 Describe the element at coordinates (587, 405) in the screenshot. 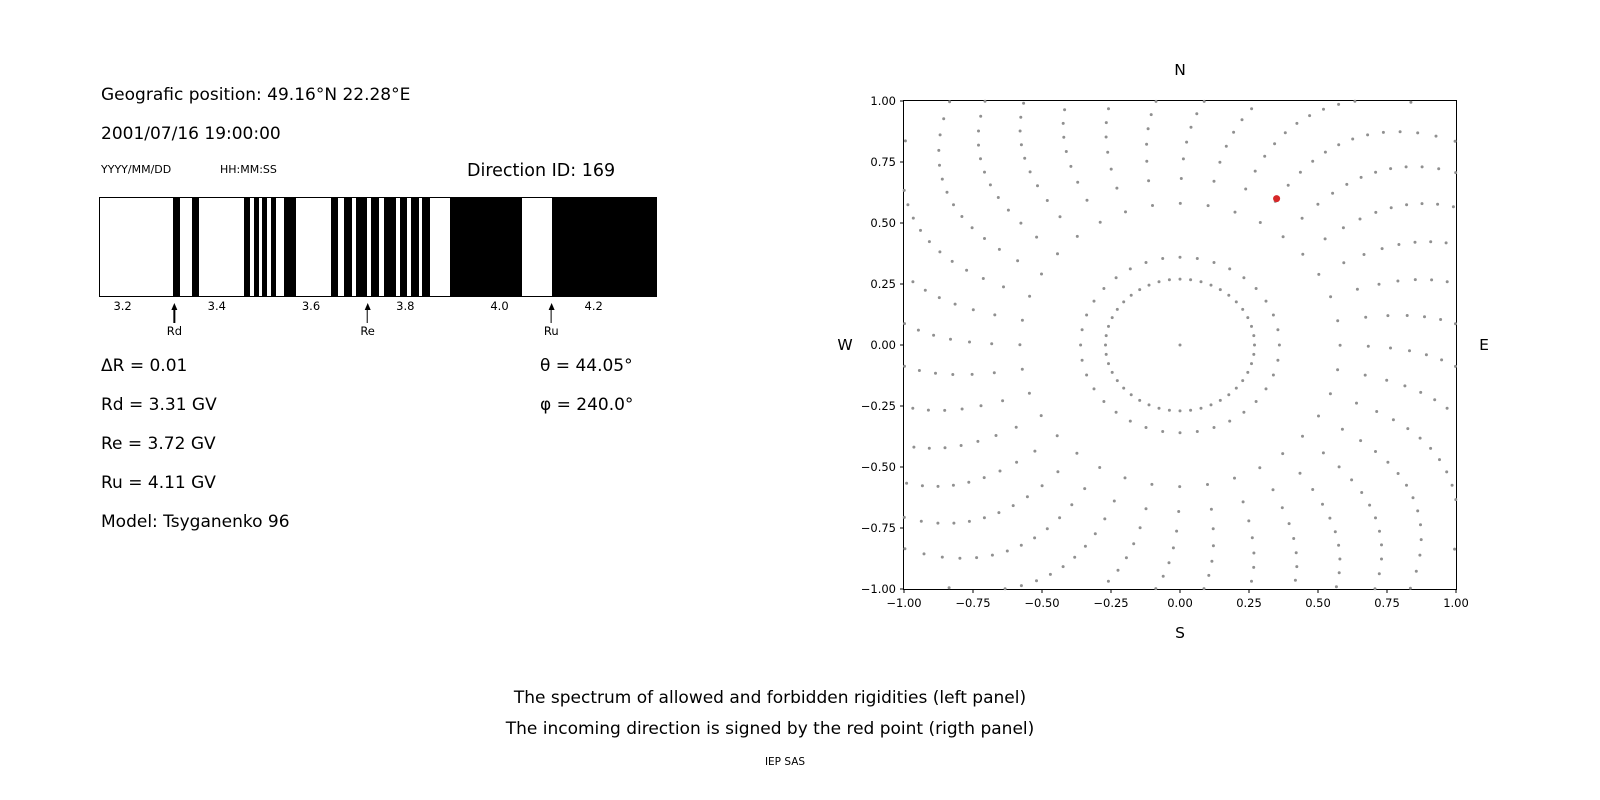

I see `phi-value: φ = 240.0°` at that location.